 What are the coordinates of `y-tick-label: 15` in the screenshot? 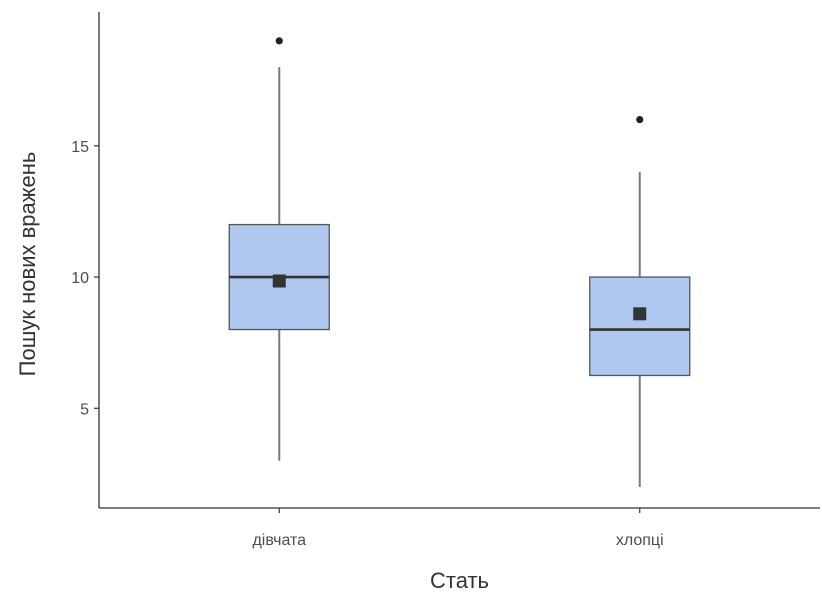 It's located at (80, 147).